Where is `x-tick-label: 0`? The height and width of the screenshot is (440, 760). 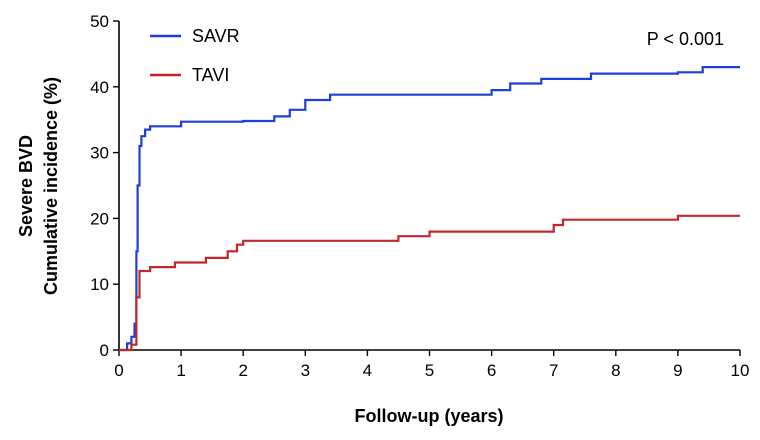
x-tick-label: 0 is located at coordinates (118, 370).